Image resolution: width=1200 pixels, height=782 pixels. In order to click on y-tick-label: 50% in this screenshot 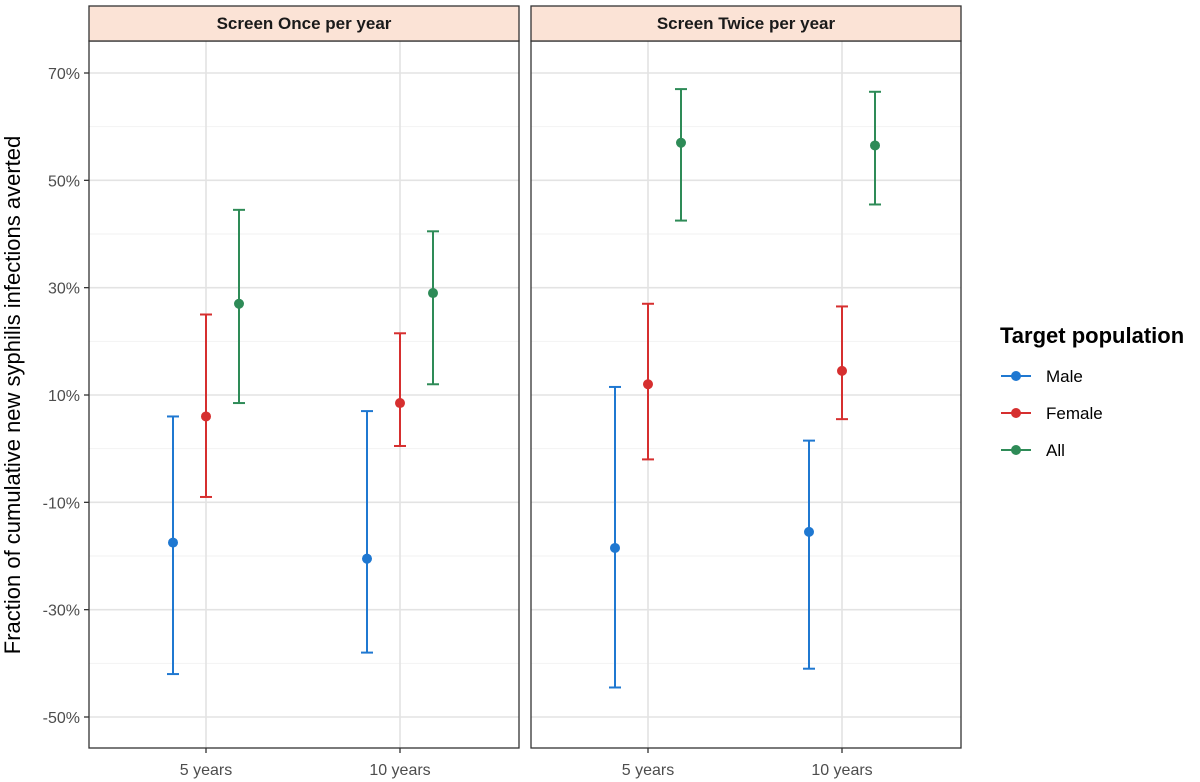, I will do `click(64, 181)`.